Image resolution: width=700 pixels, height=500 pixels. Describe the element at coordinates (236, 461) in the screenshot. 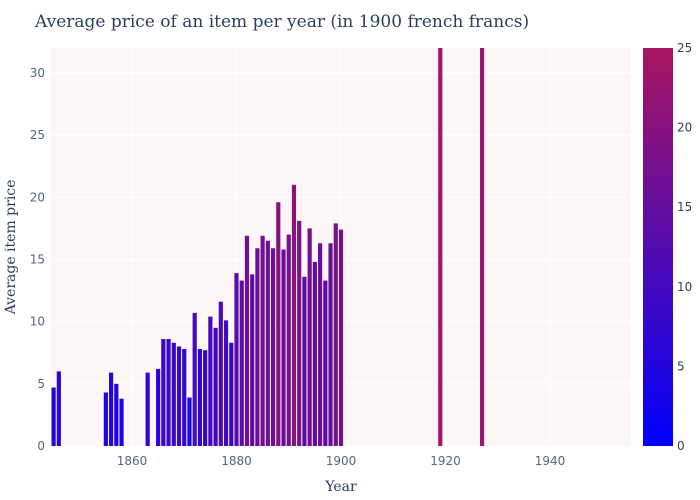

I see `x-tick-label: 1880` at that location.